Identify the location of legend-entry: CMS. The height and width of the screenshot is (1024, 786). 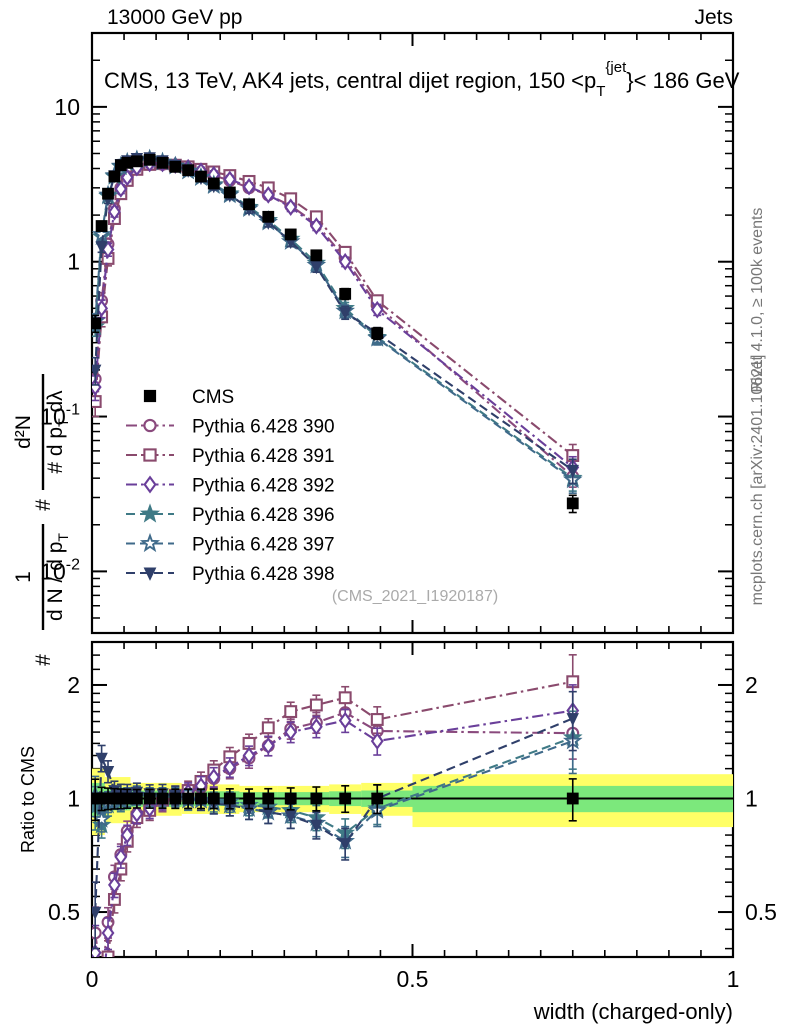
(188, 397).